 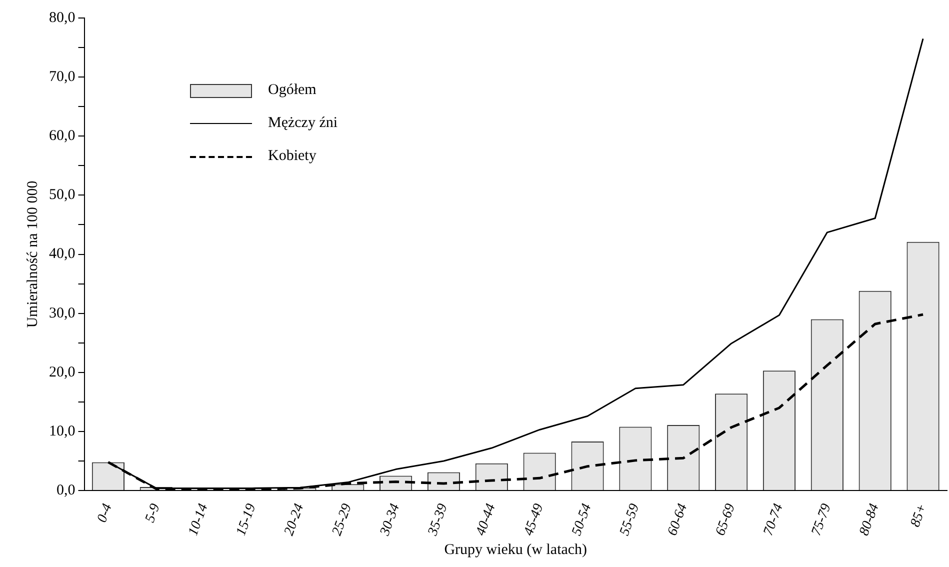 What do you see at coordinates (390, 520) in the screenshot?
I see `x-tick-label: 30-34` at bounding box center [390, 520].